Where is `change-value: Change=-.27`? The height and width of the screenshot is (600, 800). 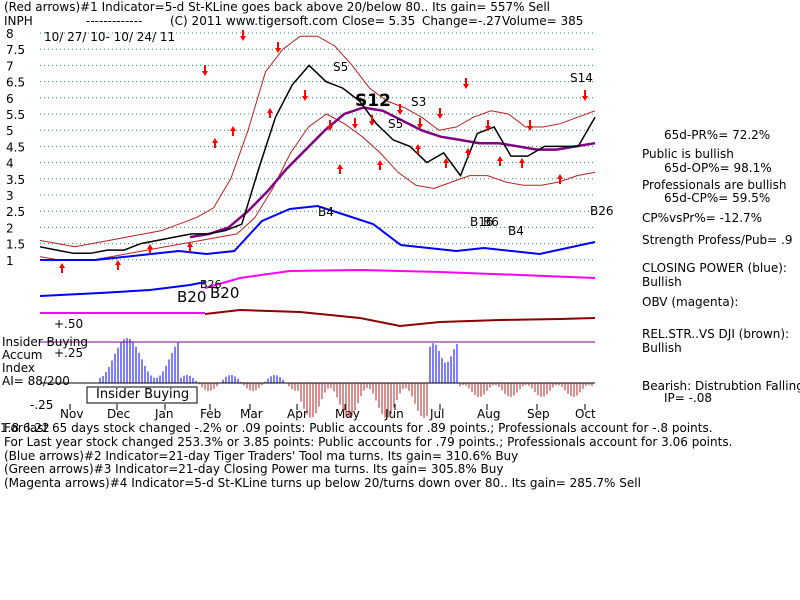
change-value: Change=-.27 is located at coordinates (462, 21).